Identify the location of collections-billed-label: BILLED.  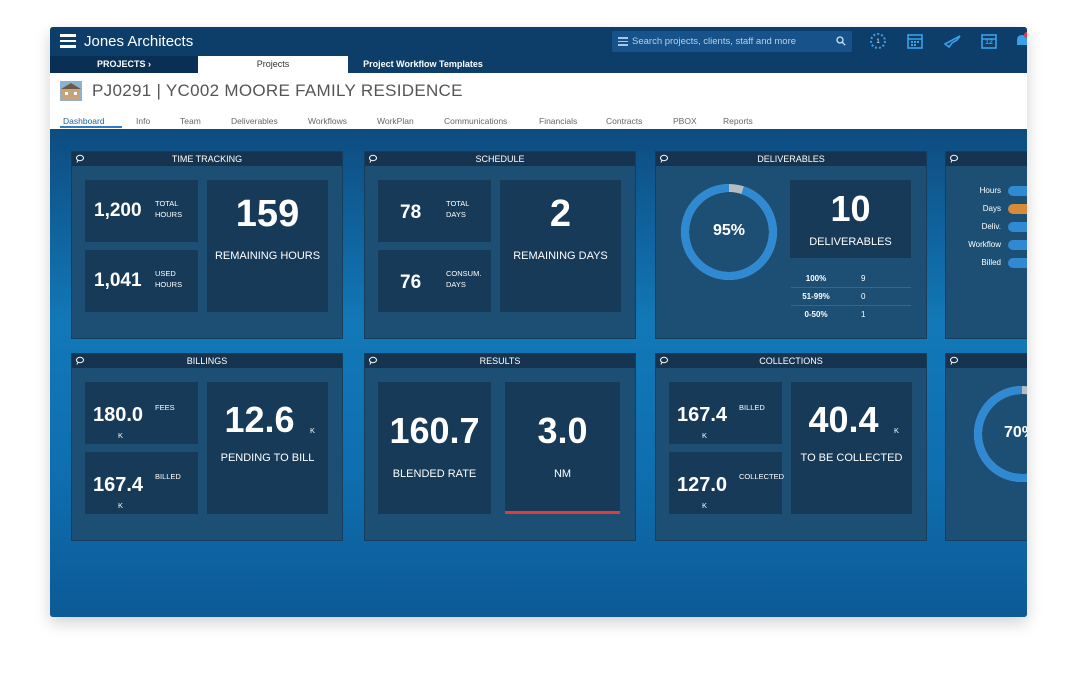
(752, 407).